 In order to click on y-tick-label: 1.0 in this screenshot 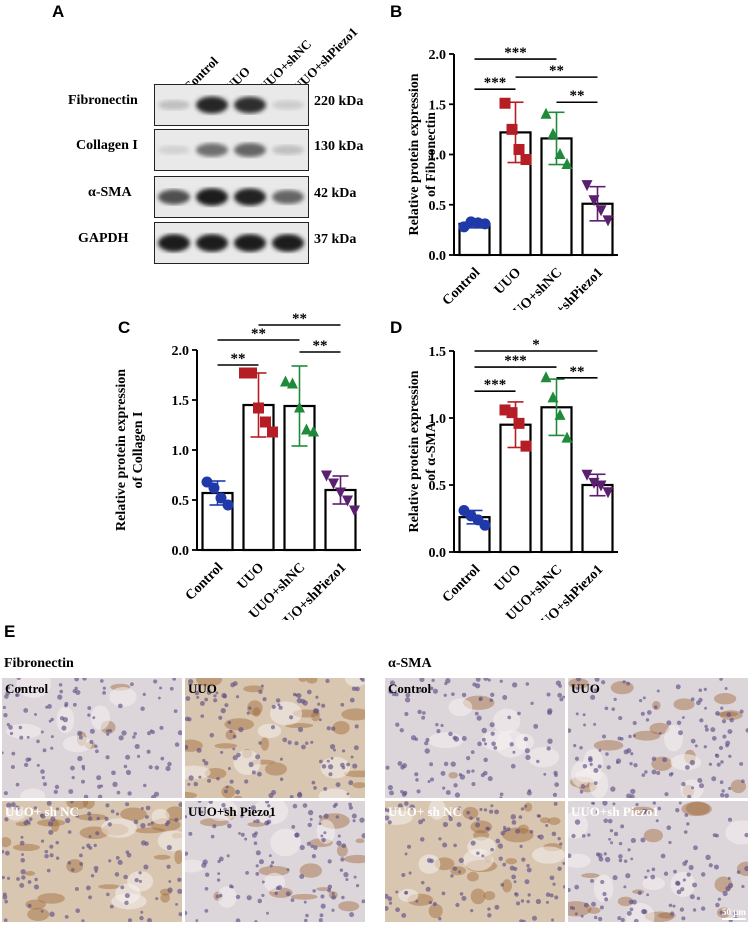, I will do `click(181, 451)`.